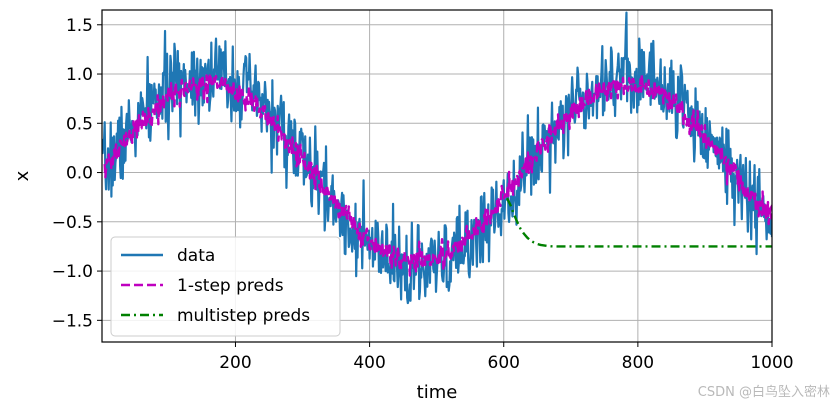 Image resolution: width=840 pixels, height=408 pixels. Describe the element at coordinates (72, 223) in the screenshot. I see `y-tick-label: −0.5` at that location.